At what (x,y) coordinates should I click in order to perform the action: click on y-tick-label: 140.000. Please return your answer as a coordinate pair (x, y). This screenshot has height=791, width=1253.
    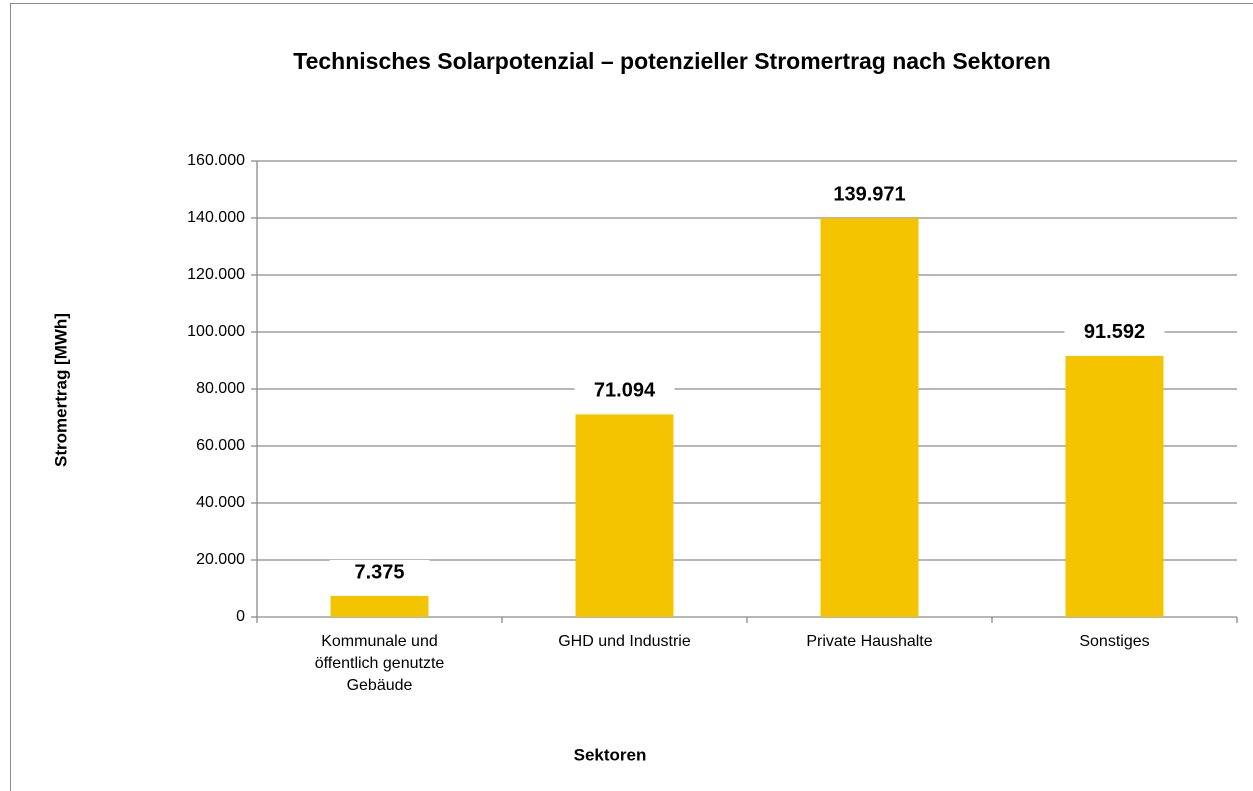
    Looking at the image, I should click on (216, 217).